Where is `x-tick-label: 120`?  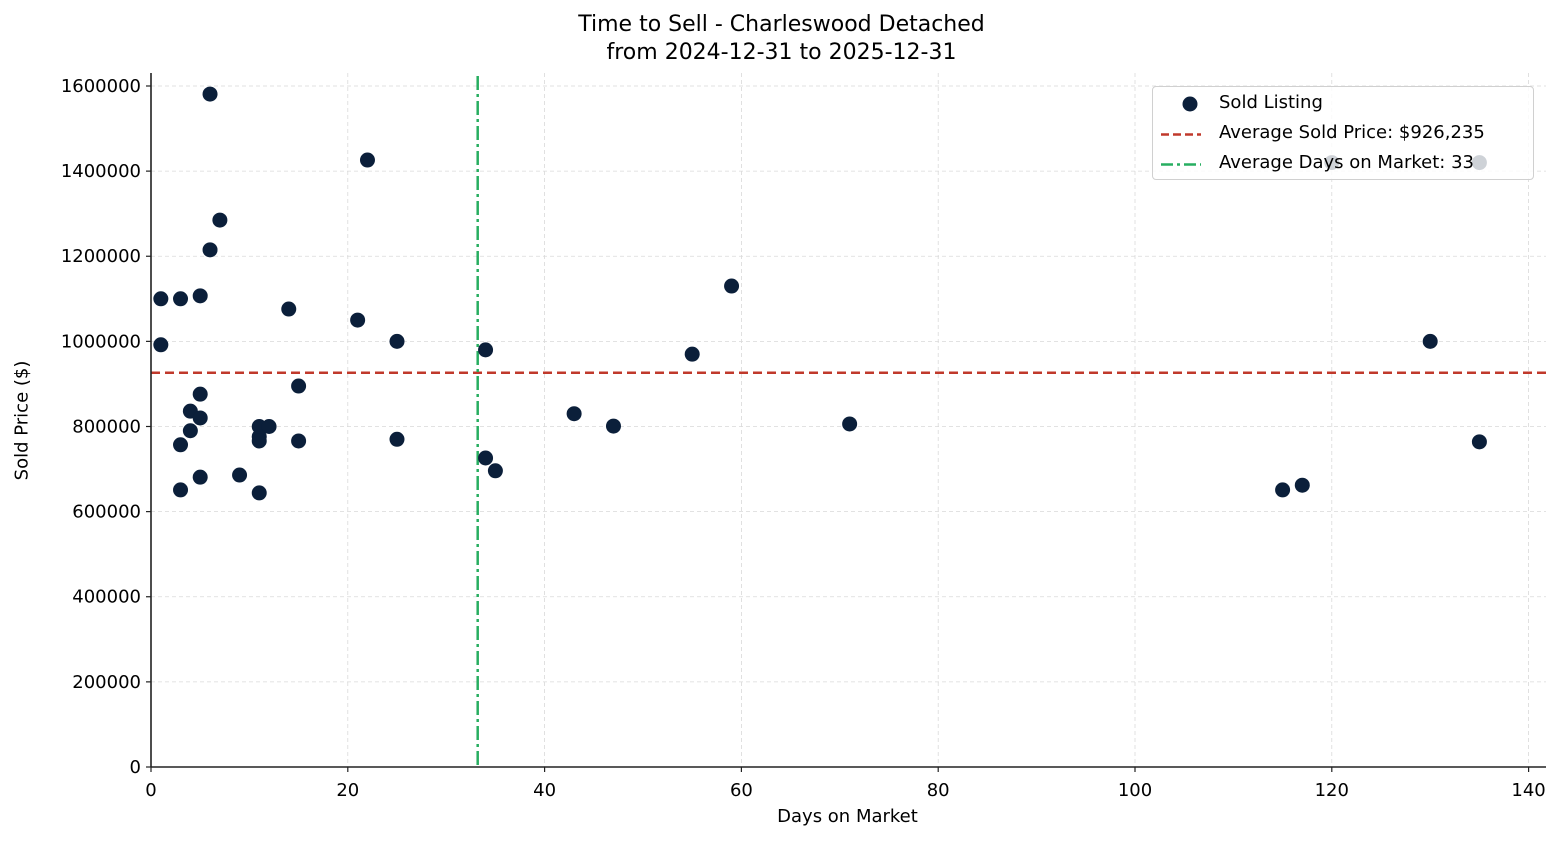
x-tick-label: 120 is located at coordinates (1332, 790).